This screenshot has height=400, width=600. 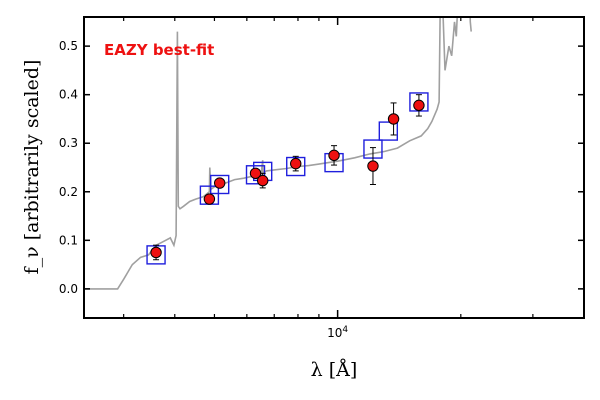 I want to click on x-axis-label: λ [Å], so click(x=334, y=370).